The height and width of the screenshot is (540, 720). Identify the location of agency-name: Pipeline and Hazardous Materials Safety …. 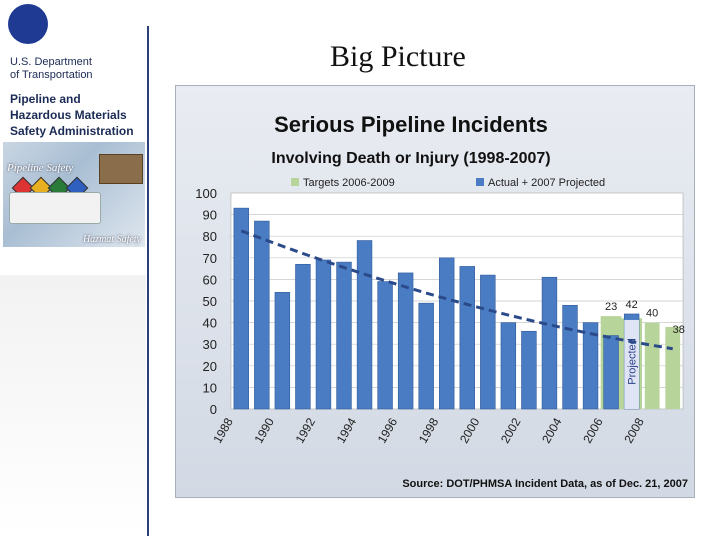
(80, 115).